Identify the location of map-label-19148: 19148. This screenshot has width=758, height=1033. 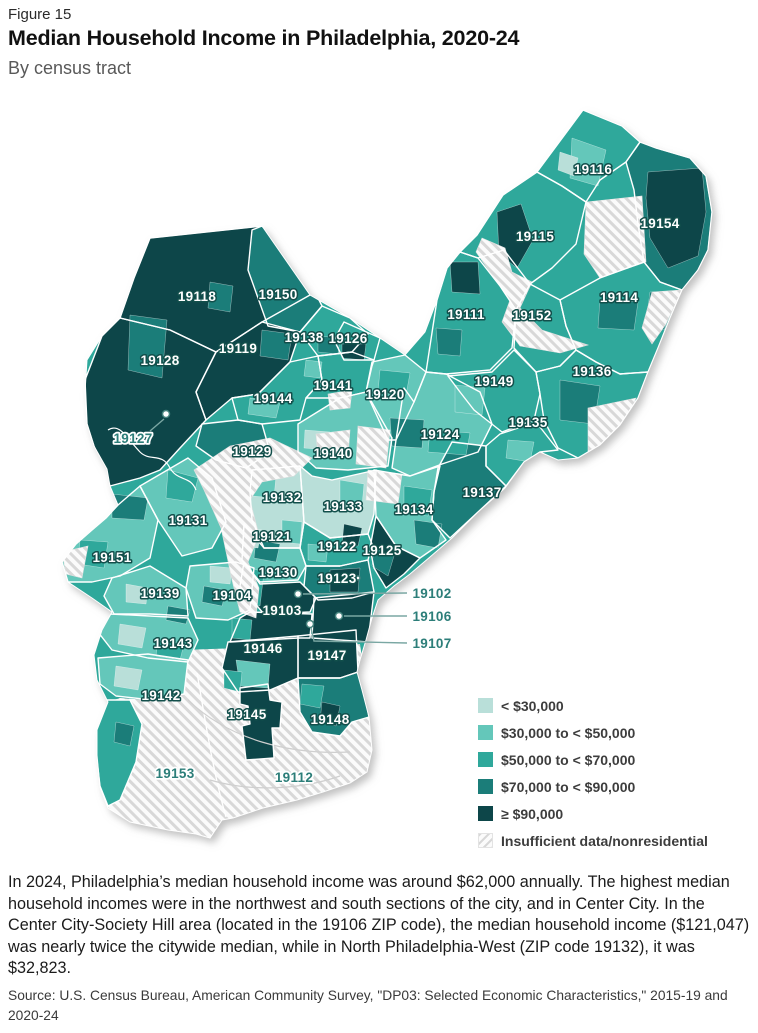
(329, 719).